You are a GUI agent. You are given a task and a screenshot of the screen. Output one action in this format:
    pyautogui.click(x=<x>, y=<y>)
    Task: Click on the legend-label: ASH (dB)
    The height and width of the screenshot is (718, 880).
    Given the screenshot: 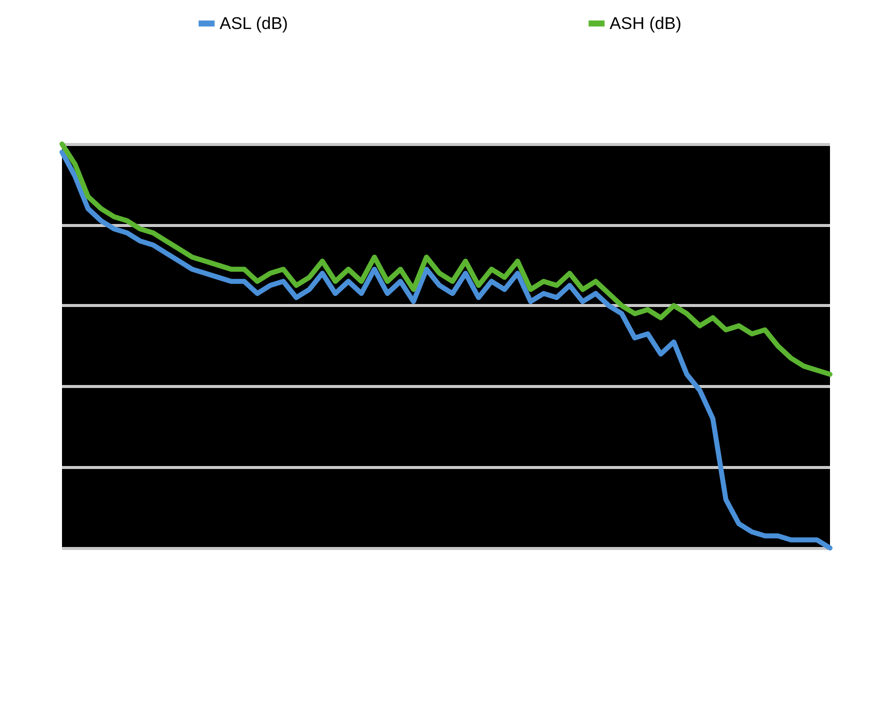 What is the action you would take?
    pyautogui.click(x=646, y=23)
    